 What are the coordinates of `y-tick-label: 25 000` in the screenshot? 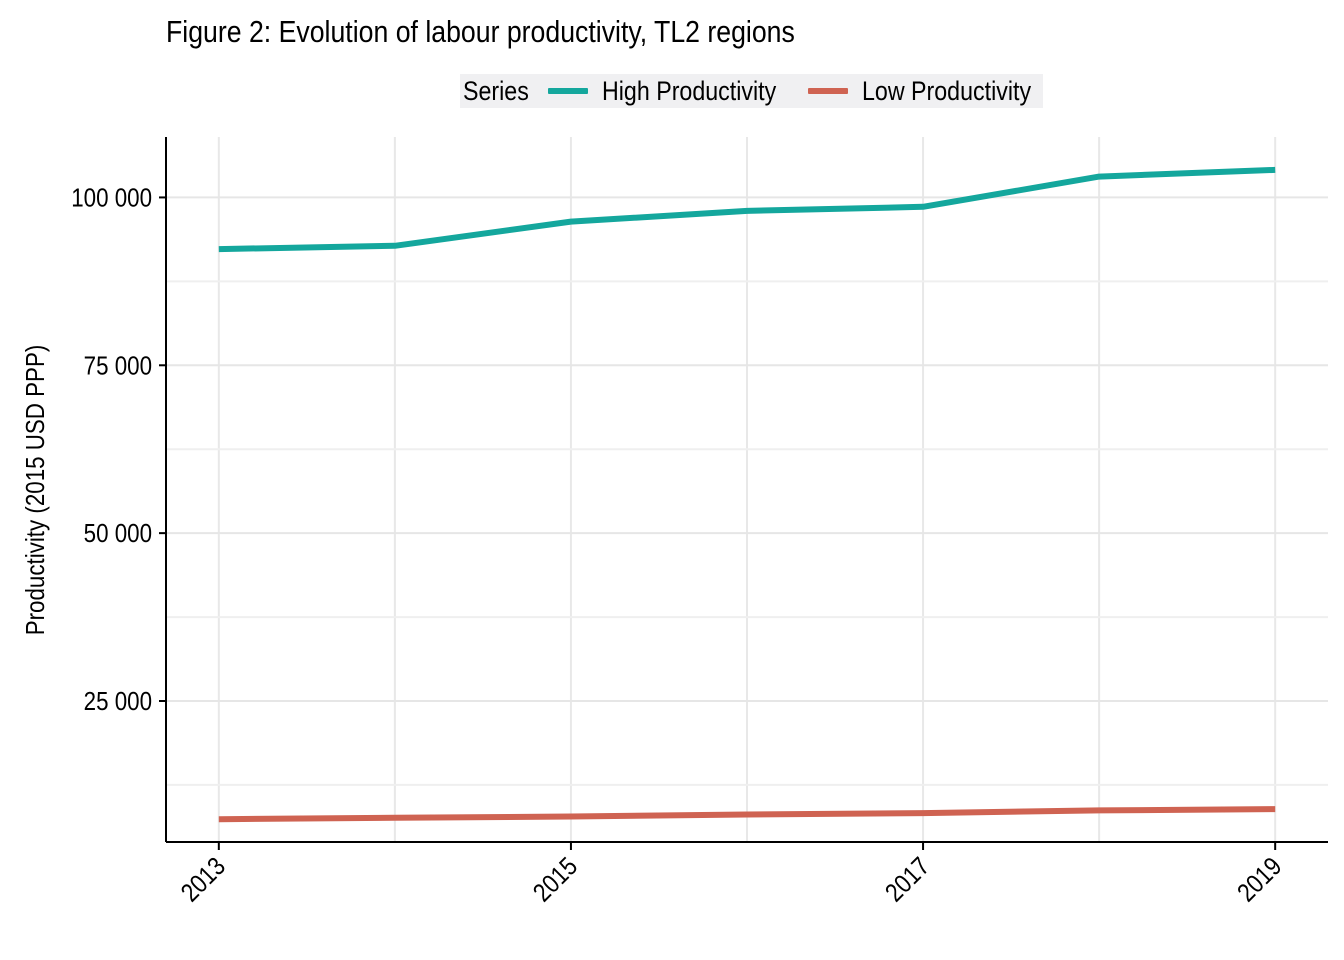 It's located at (118, 701).